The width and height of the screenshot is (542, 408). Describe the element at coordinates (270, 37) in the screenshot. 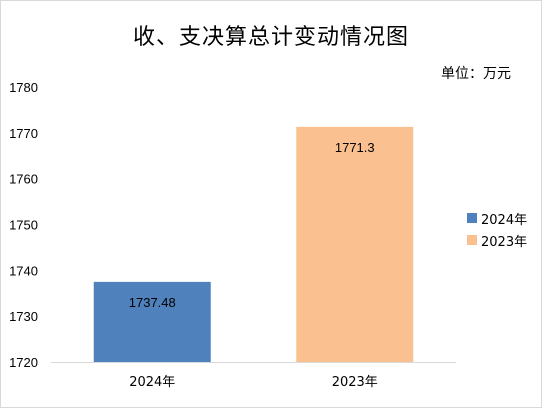

I see `chart-title: 收、支决算总计变动情况图` at that location.